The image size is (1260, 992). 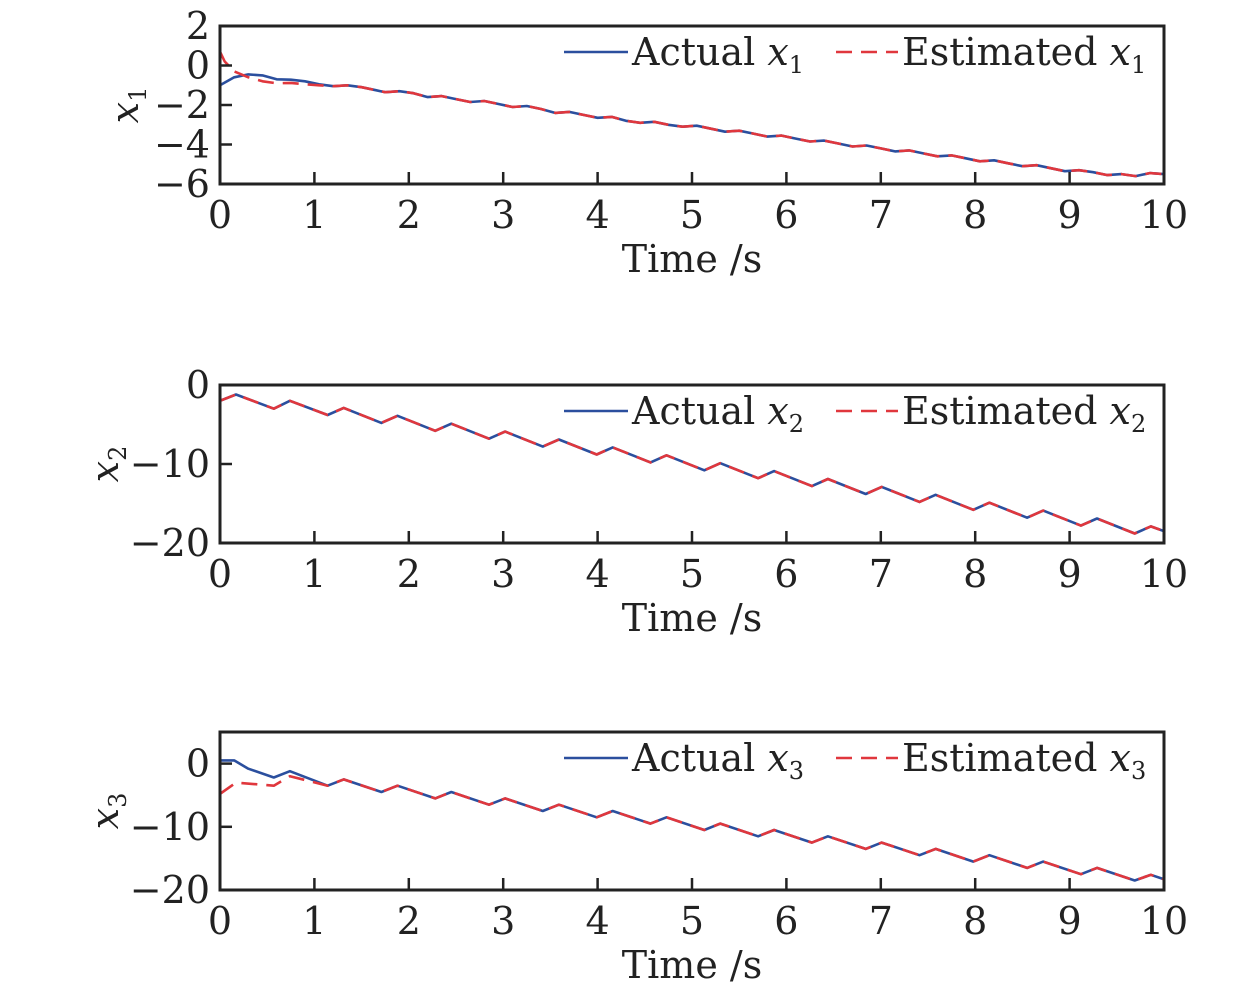 I want to click on y-axis-title-sub: 1, so click(x=138, y=94).